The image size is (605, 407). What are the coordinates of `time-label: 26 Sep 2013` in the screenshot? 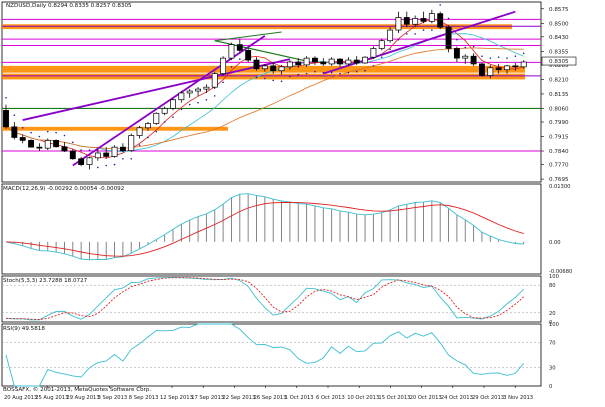 It's located at (270, 398).